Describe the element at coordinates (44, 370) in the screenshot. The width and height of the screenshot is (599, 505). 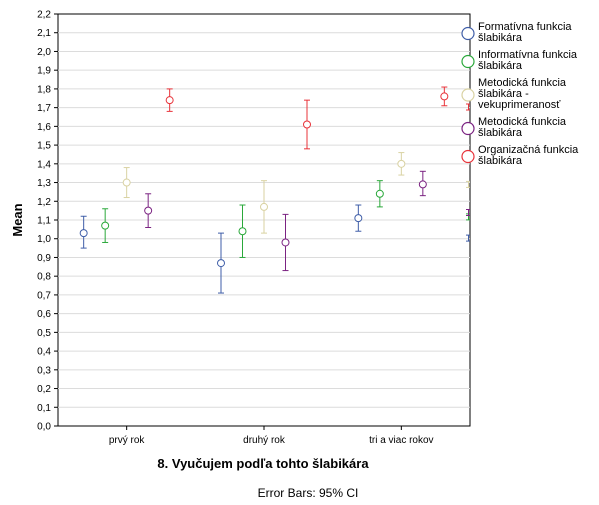
I see `y-tick-label: 0,3` at that location.